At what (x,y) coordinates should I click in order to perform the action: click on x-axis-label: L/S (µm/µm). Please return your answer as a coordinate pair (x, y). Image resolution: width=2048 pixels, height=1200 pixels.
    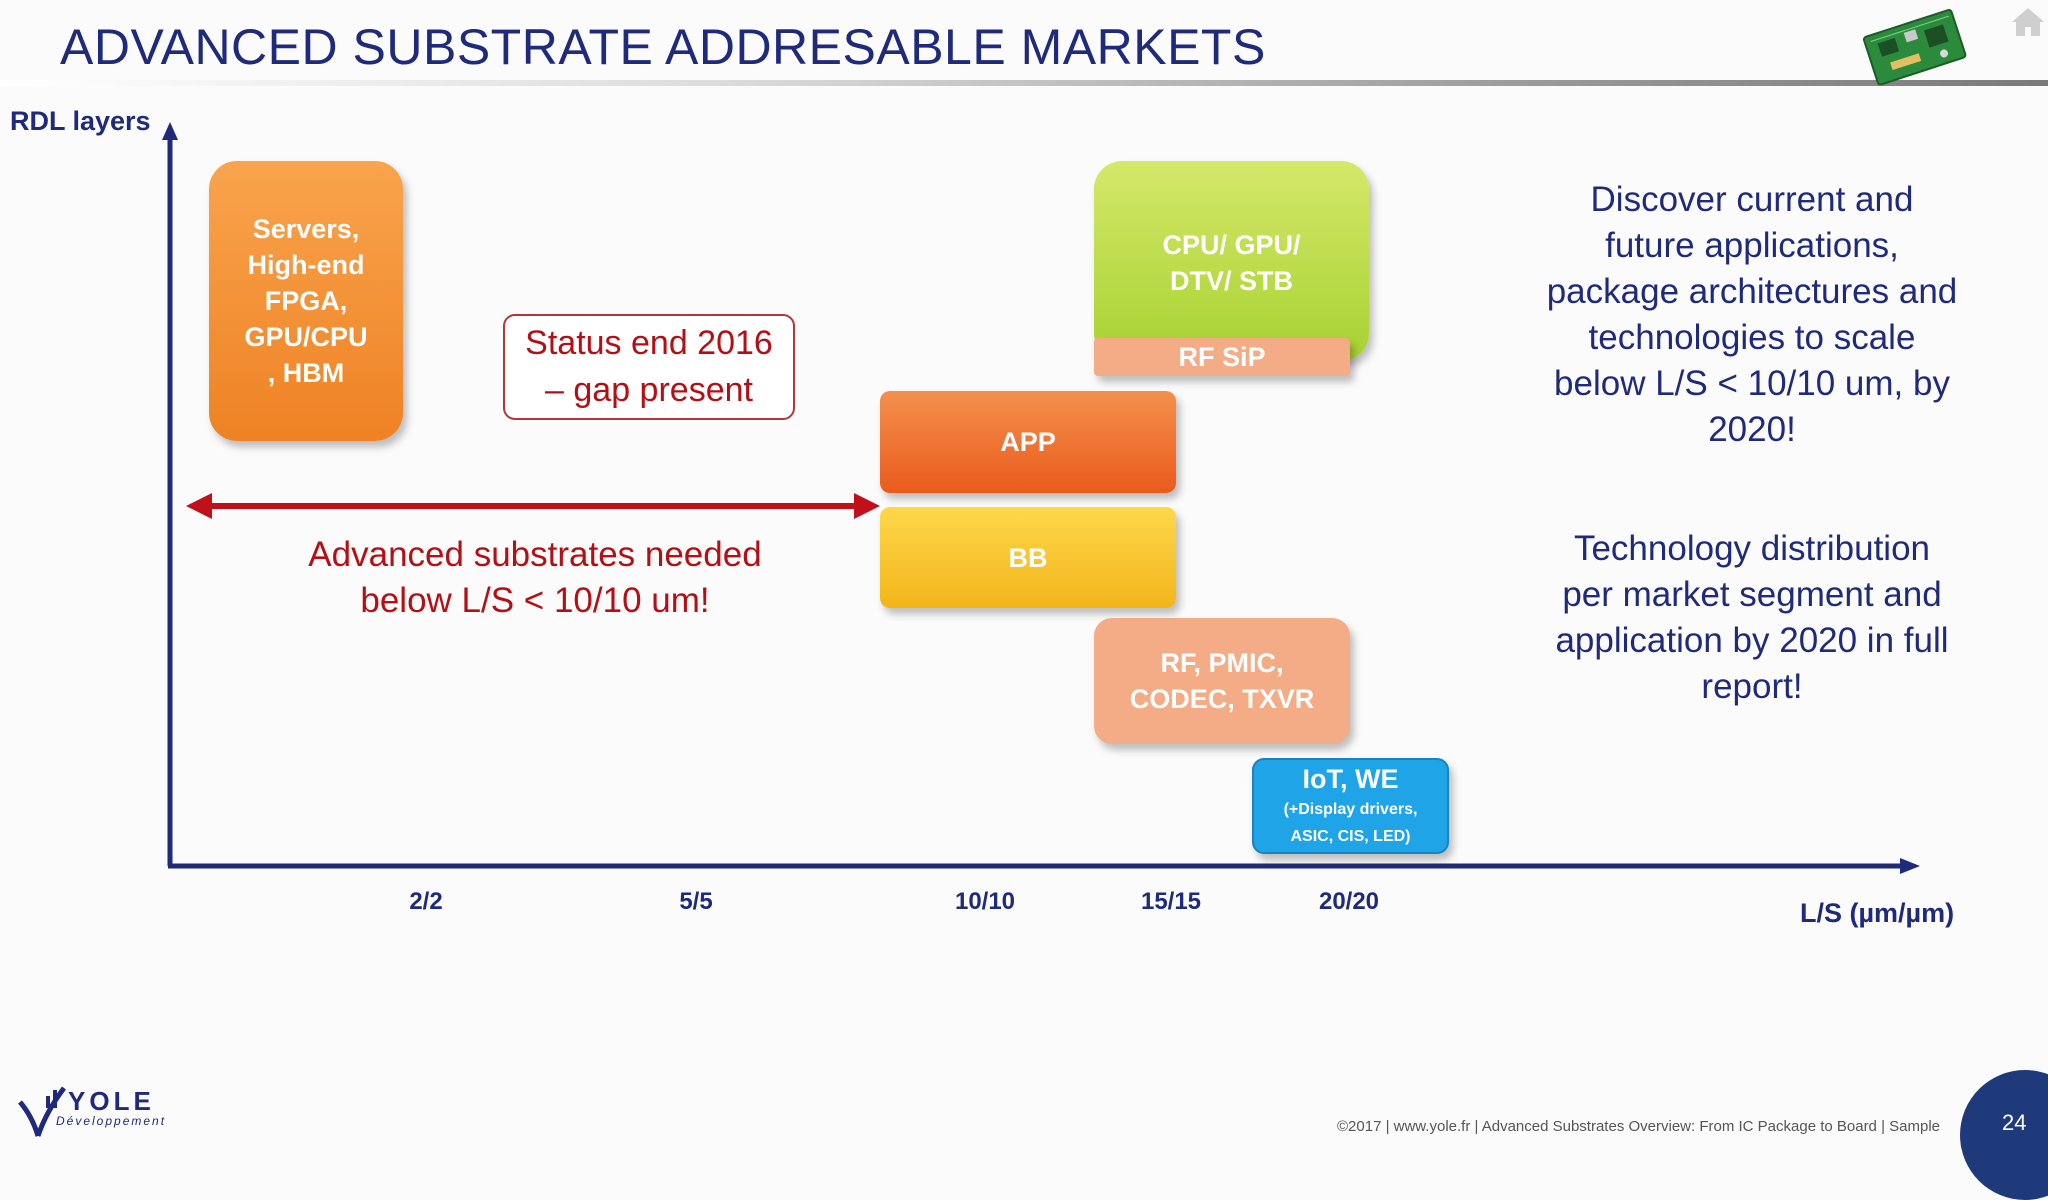
    Looking at the image, I should click on (1877, 913).